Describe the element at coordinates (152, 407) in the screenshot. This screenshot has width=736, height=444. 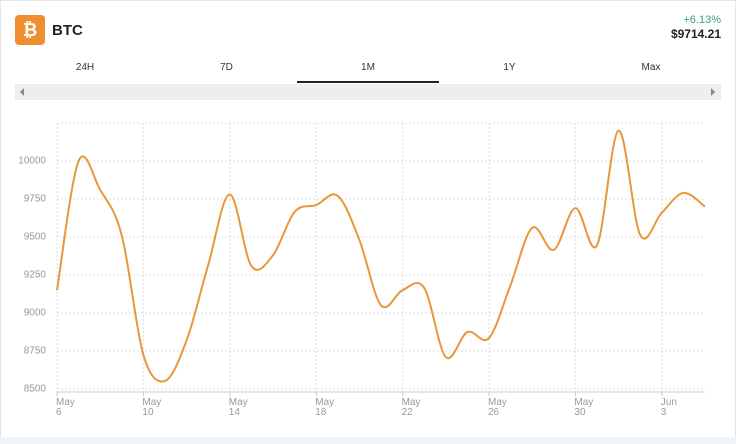
I see `x-tick-label: May 10` at that location.